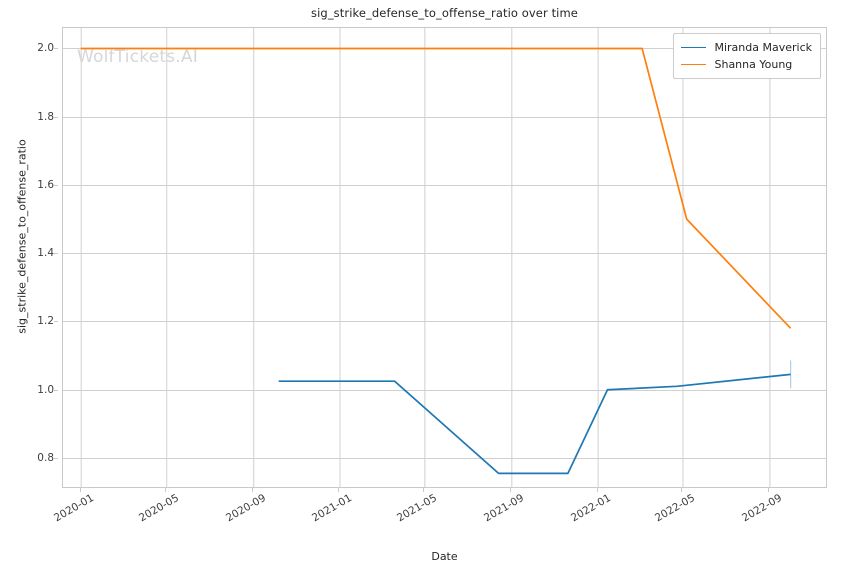 This screenshot has width=844, height=575. What do you see at coordinates (332, 508) in the screenshot?
I see `x-tick-label: 2021-01` at bounding box center [332, 508].